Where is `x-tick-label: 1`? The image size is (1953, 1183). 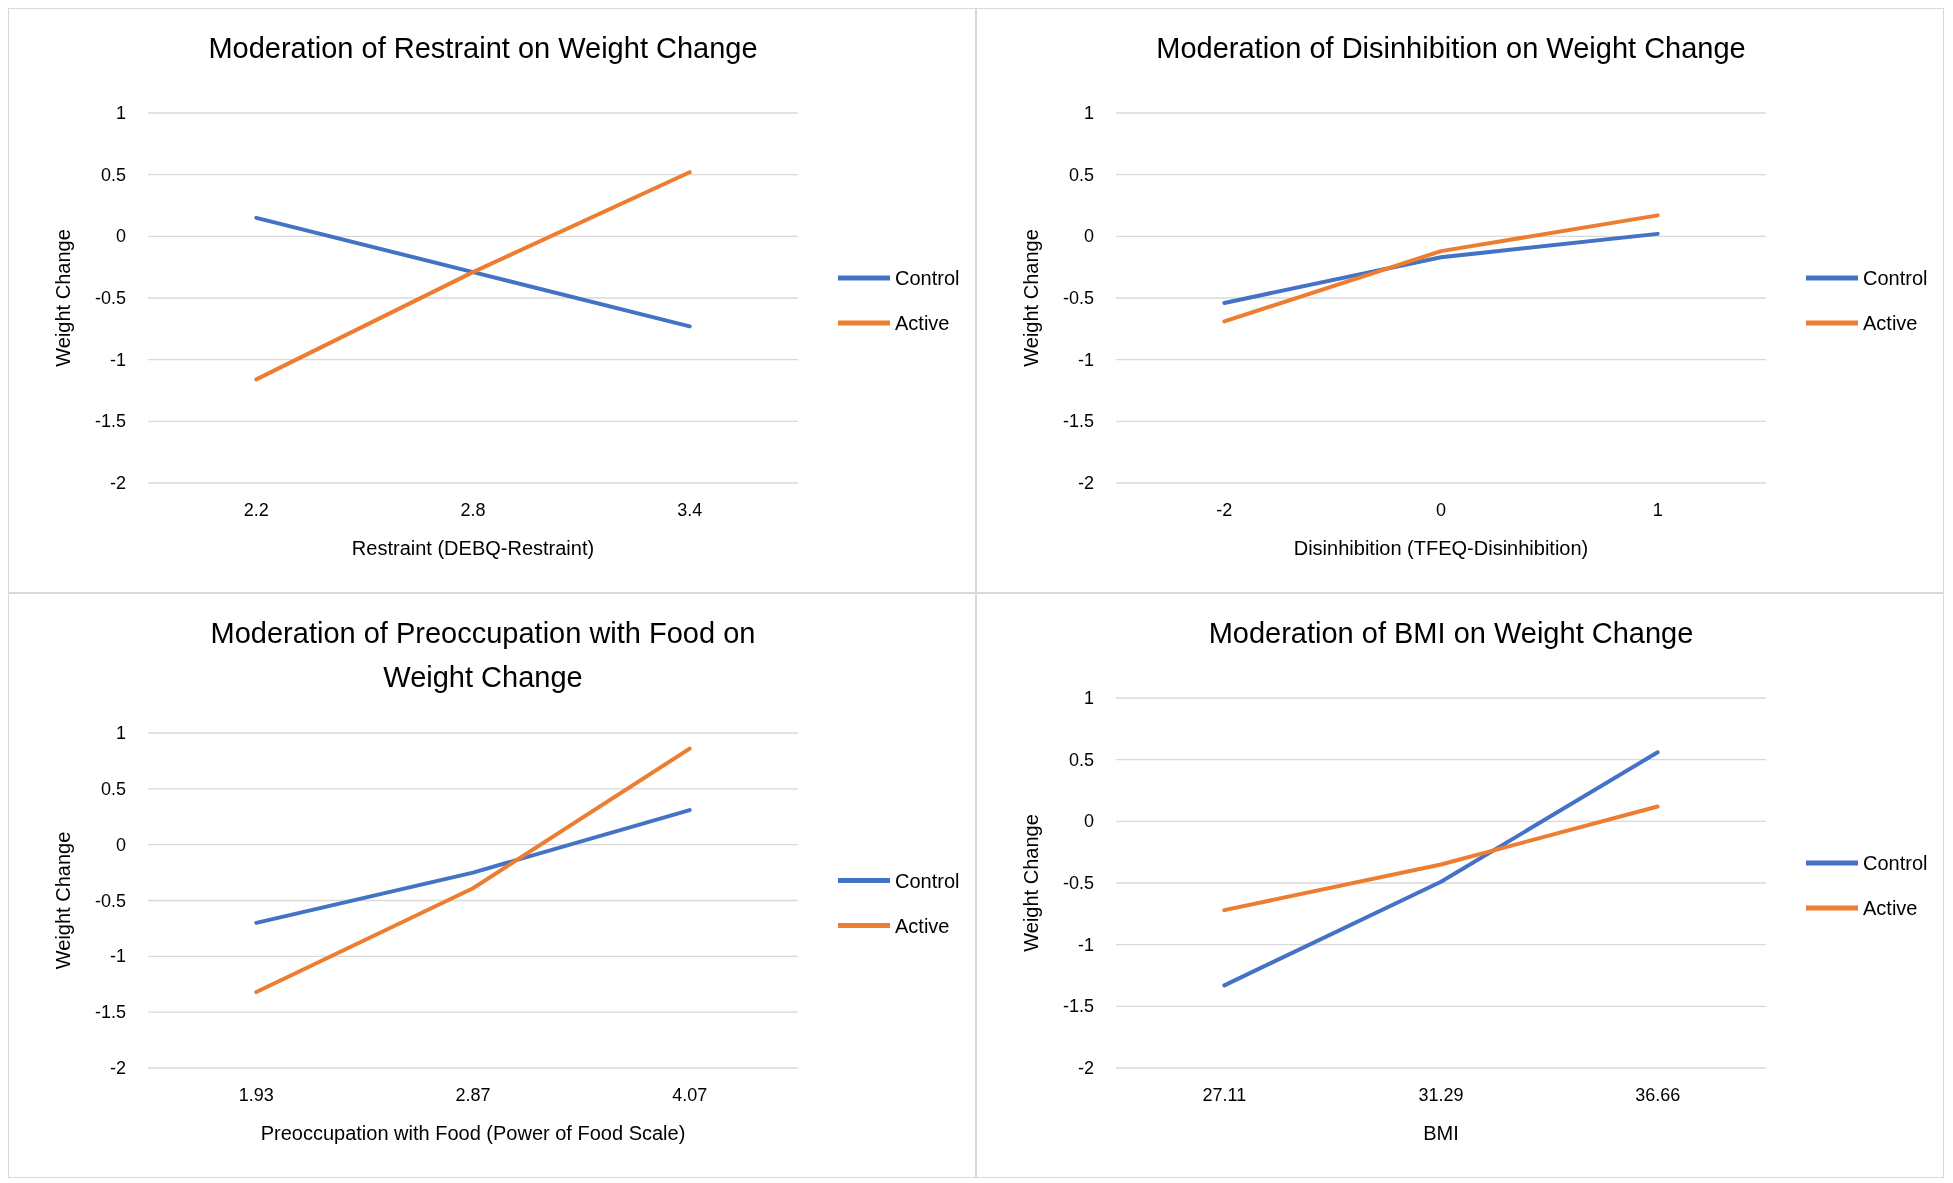
x-tick-label: 1 is located at coordinates (1657, 510).